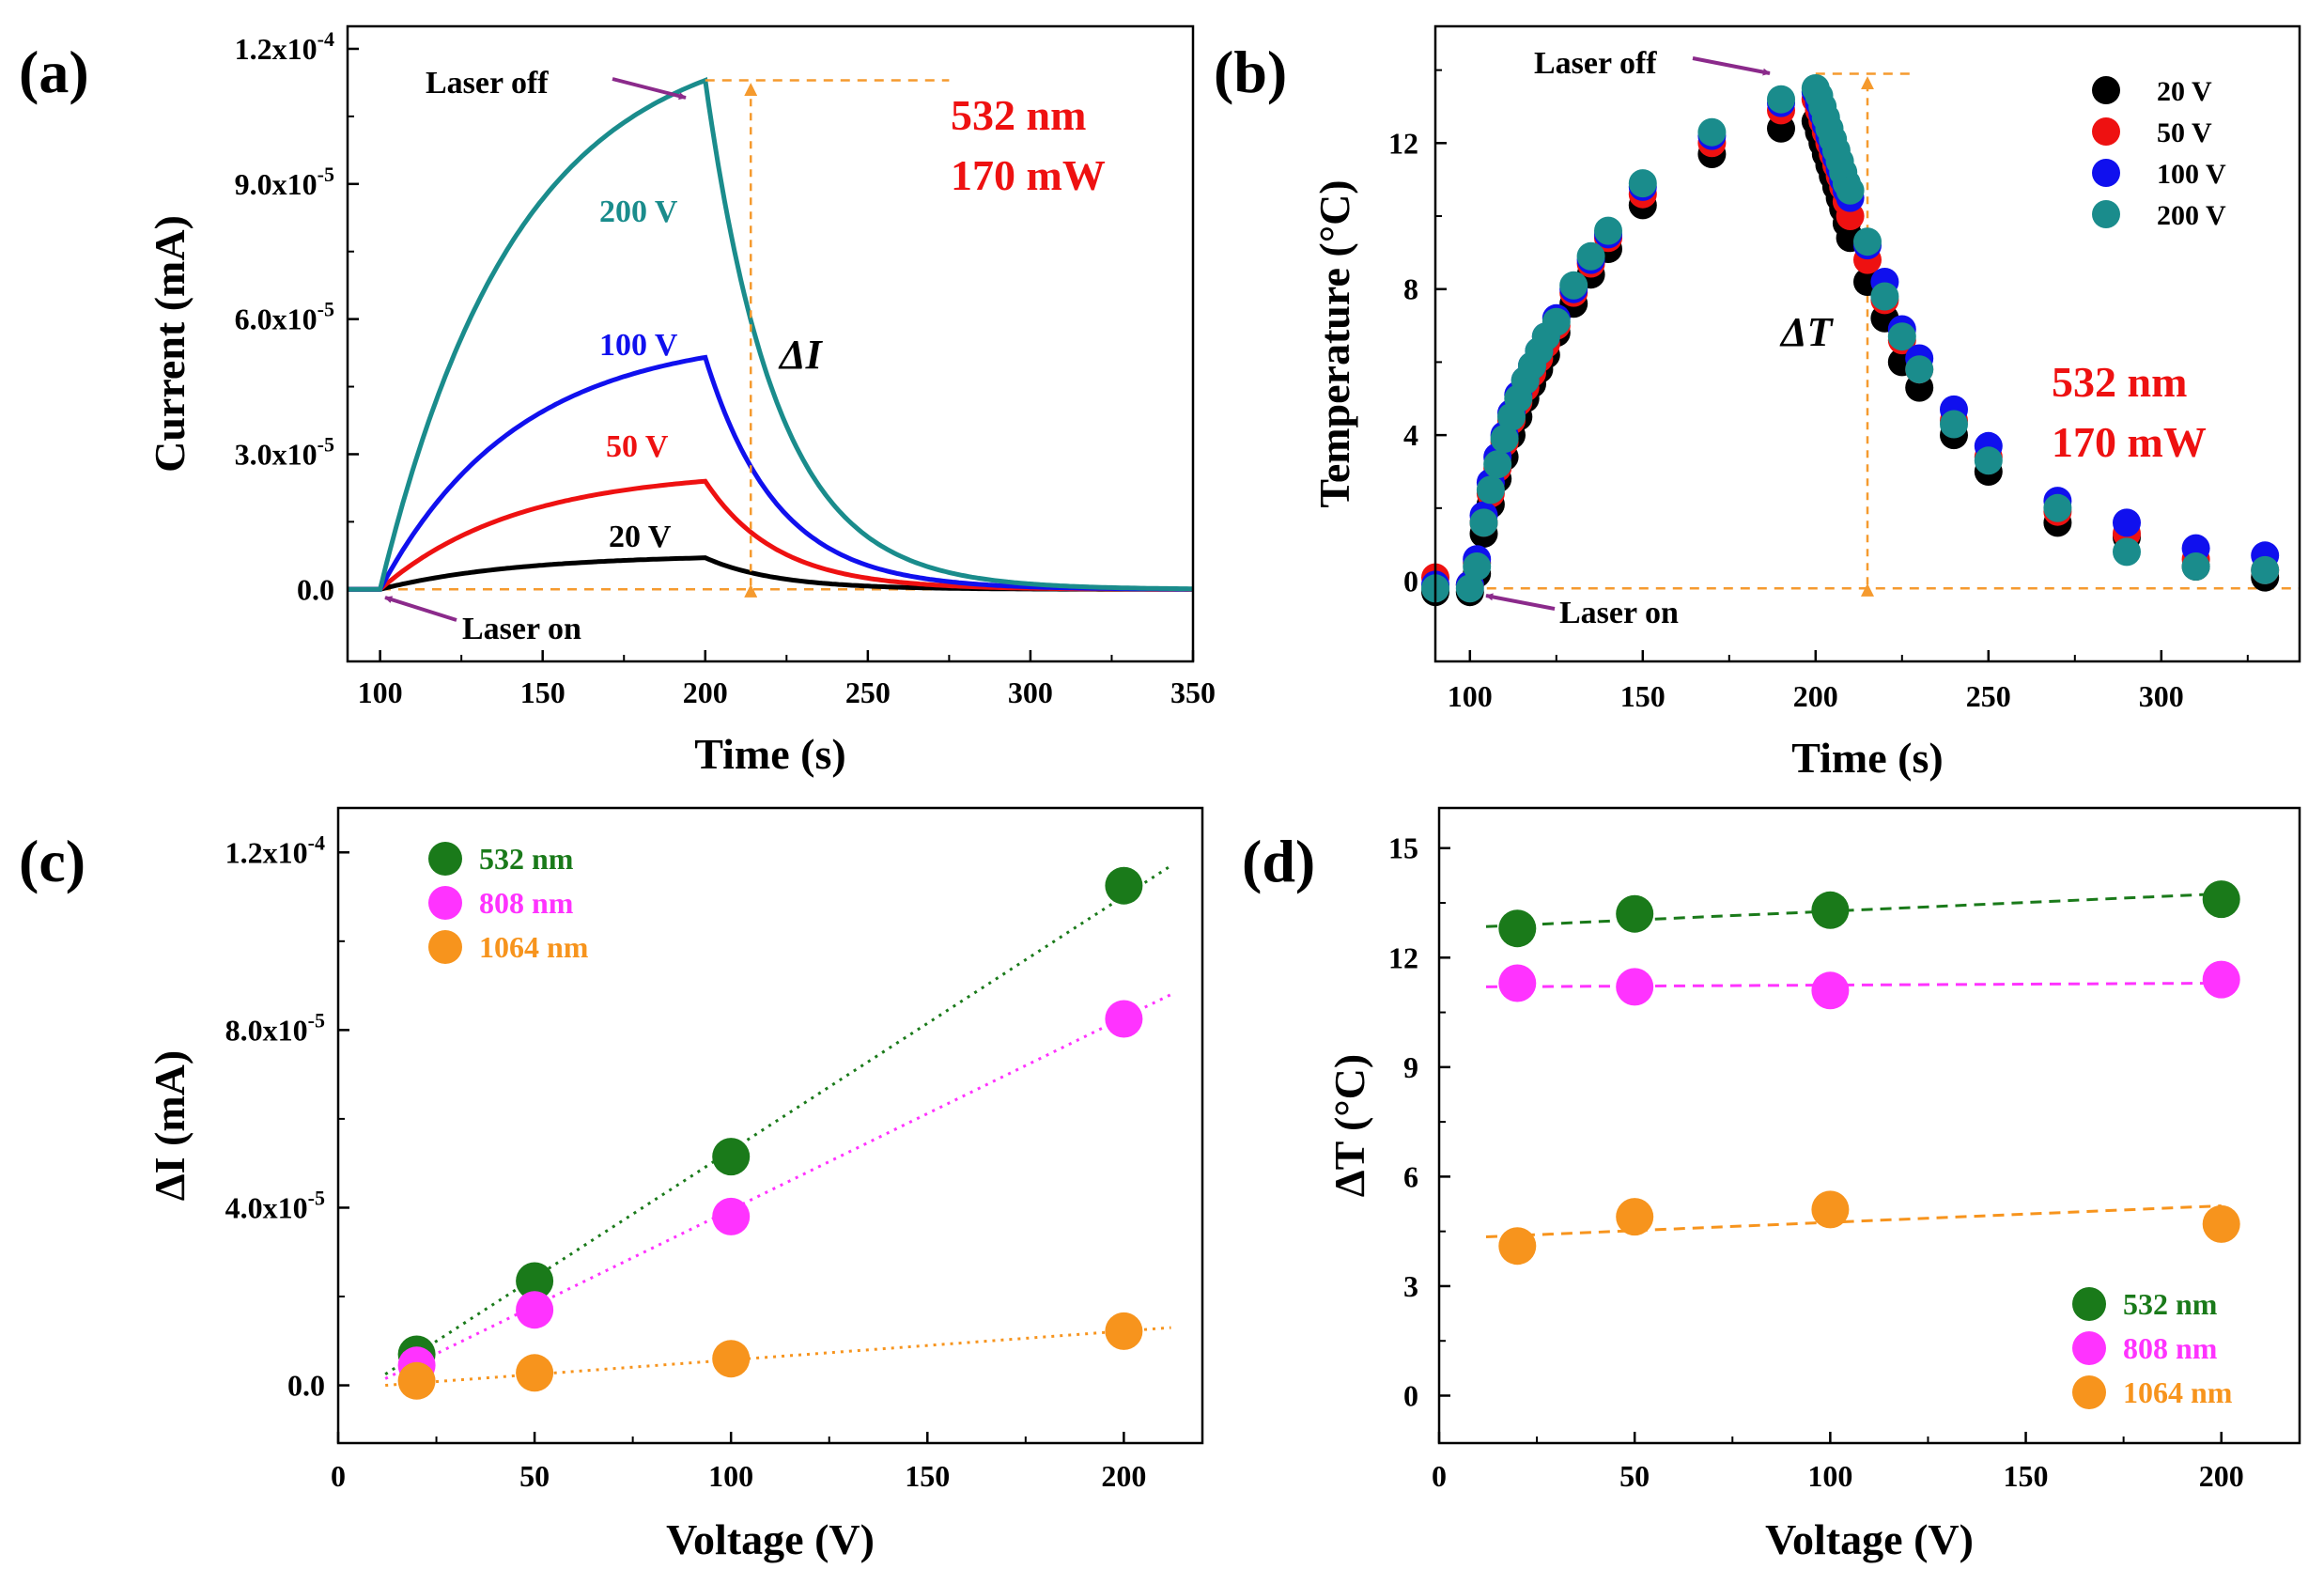  I want to click on b-laser-off-label: Laser off, so click(1595, 63).